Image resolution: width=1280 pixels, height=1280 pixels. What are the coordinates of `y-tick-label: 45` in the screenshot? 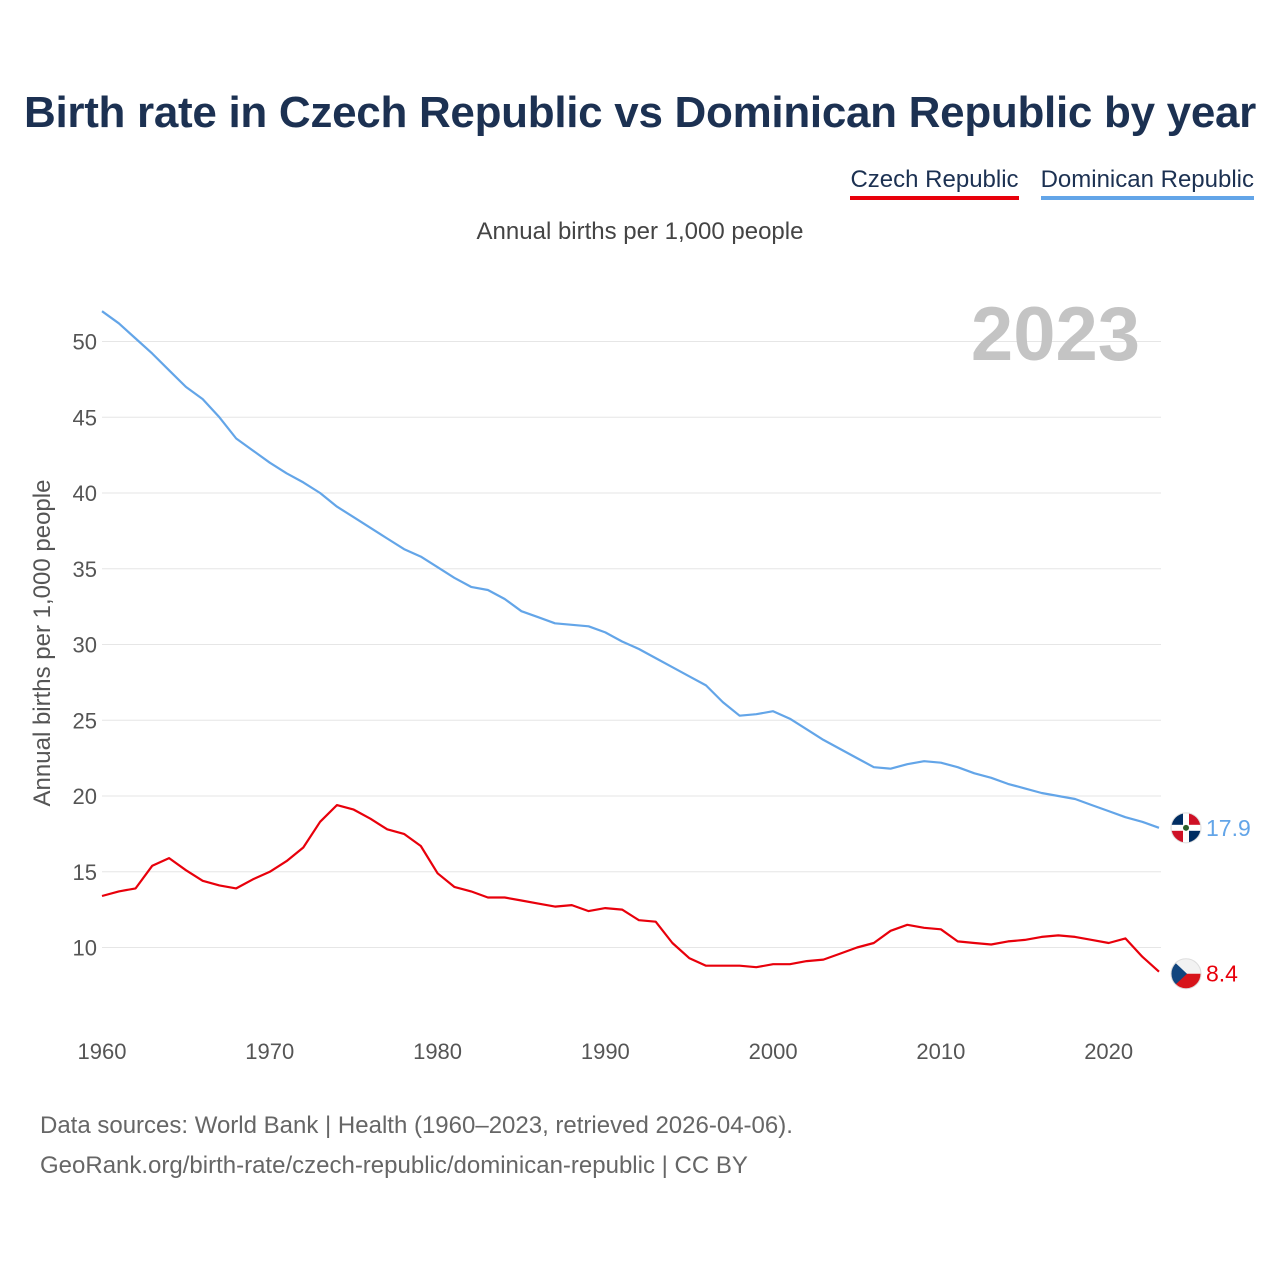 It's located at (85, 417).